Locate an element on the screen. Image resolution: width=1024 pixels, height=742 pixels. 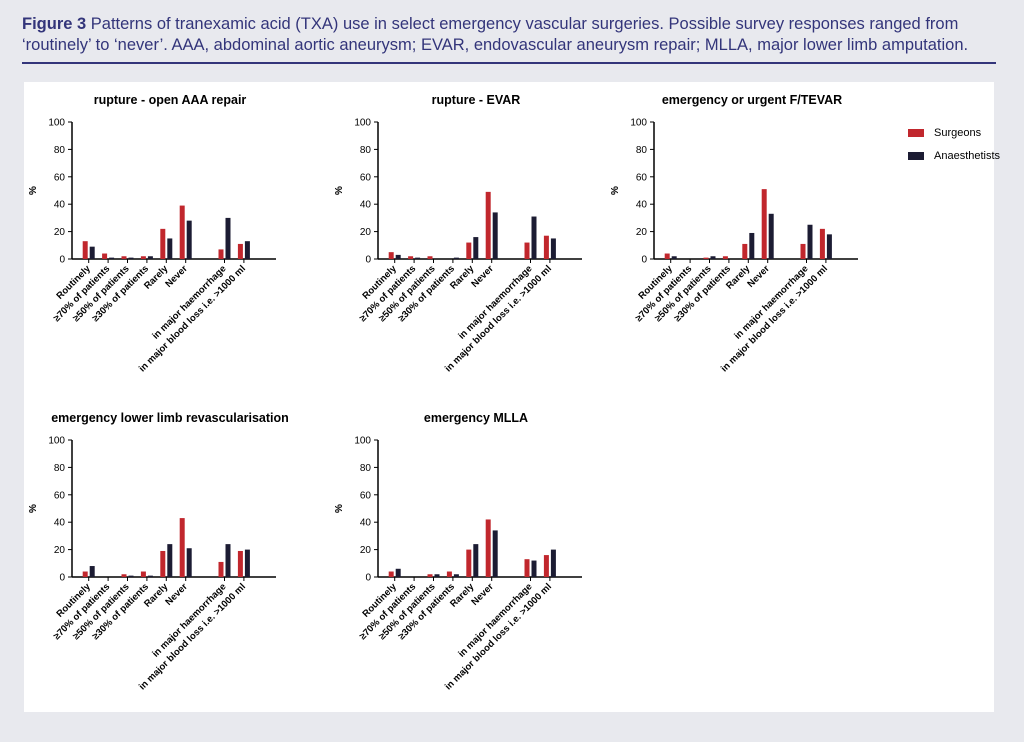
legend-label-anaesthetists: Anaesthetists is located at coordinates (967, 156).